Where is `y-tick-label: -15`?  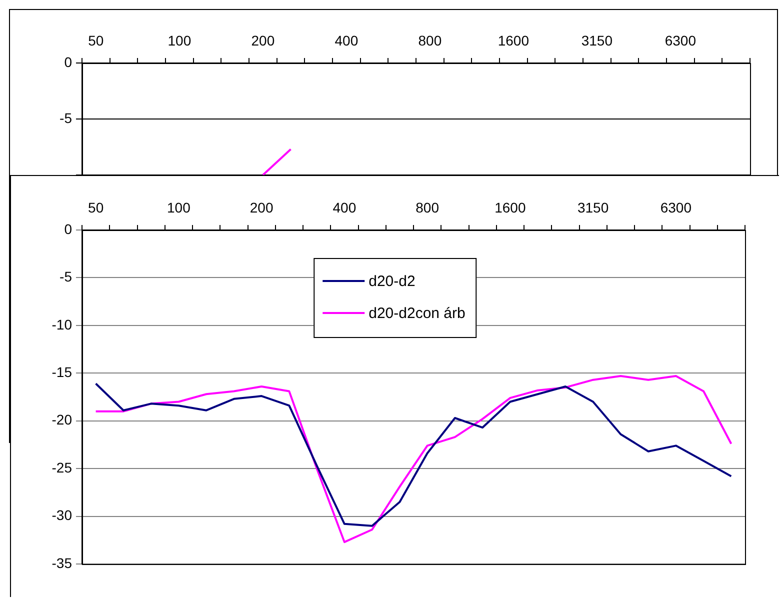
y-tick-label: -15 is located at coordinates (62, 372).